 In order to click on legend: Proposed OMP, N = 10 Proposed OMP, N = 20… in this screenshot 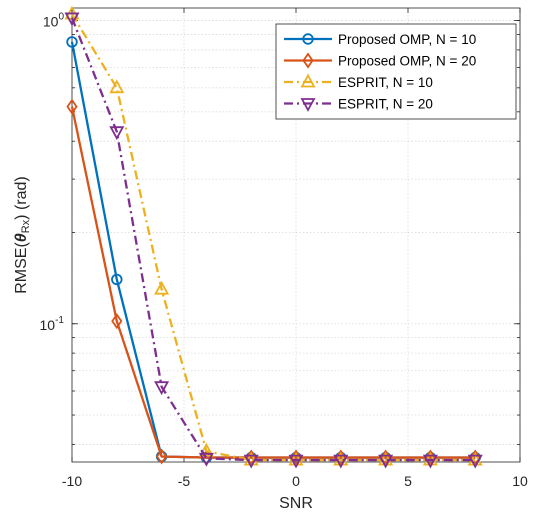, I will do `click(396, 71)`.